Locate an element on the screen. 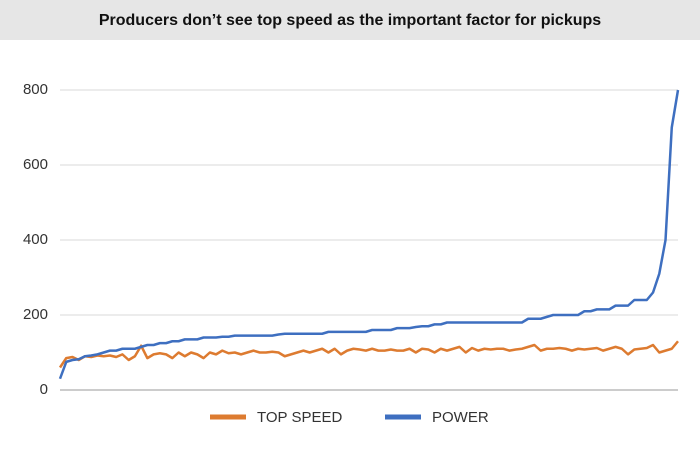 This screenshot has height=460, width=700. line-series is located at coordinates (368, 354).